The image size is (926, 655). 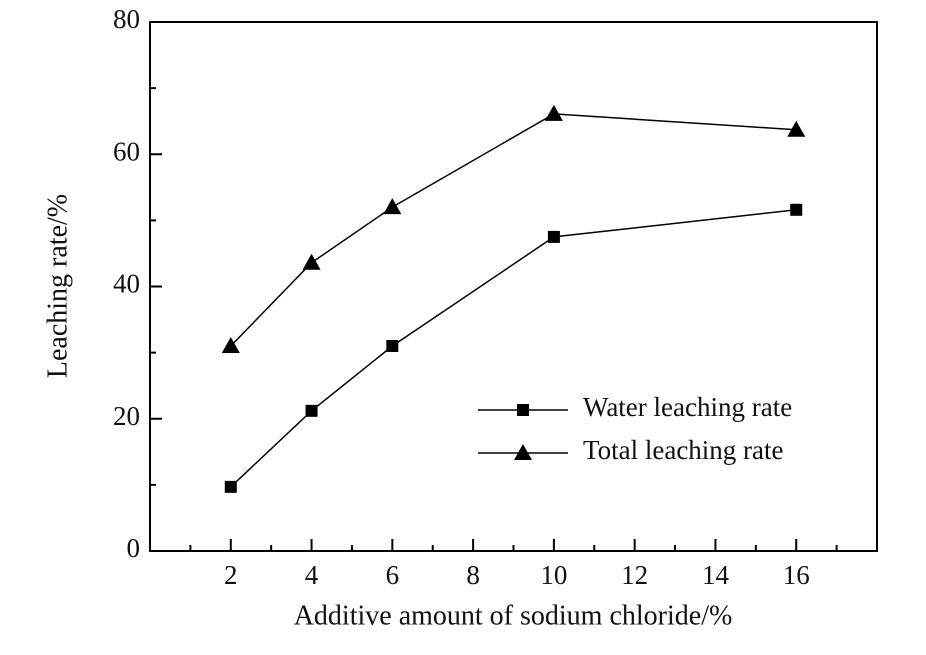 What do you see at coordinates (126, 151) in the screenshot?
I see `y-tick-label: 60` at bounding box center [126, 151].